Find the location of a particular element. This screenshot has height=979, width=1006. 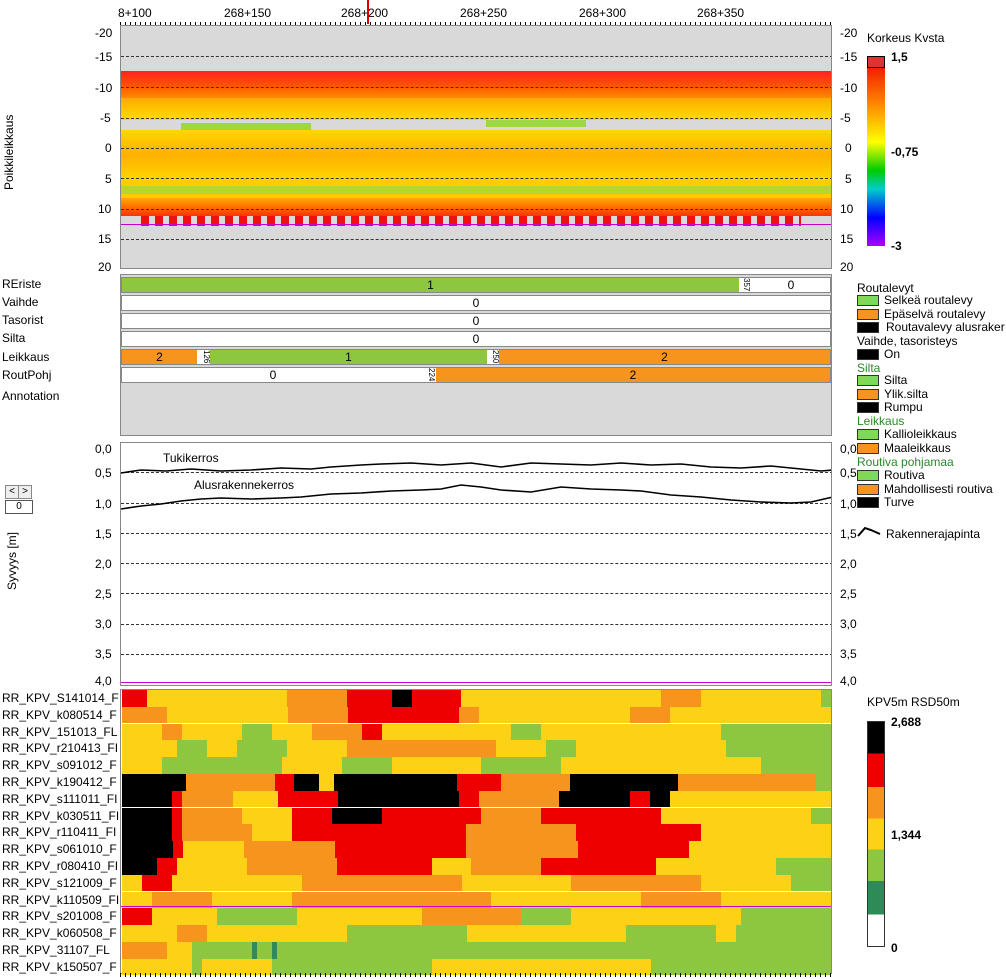

rsd-legend-mid: 1,344 is located at coordinates (906, 835).